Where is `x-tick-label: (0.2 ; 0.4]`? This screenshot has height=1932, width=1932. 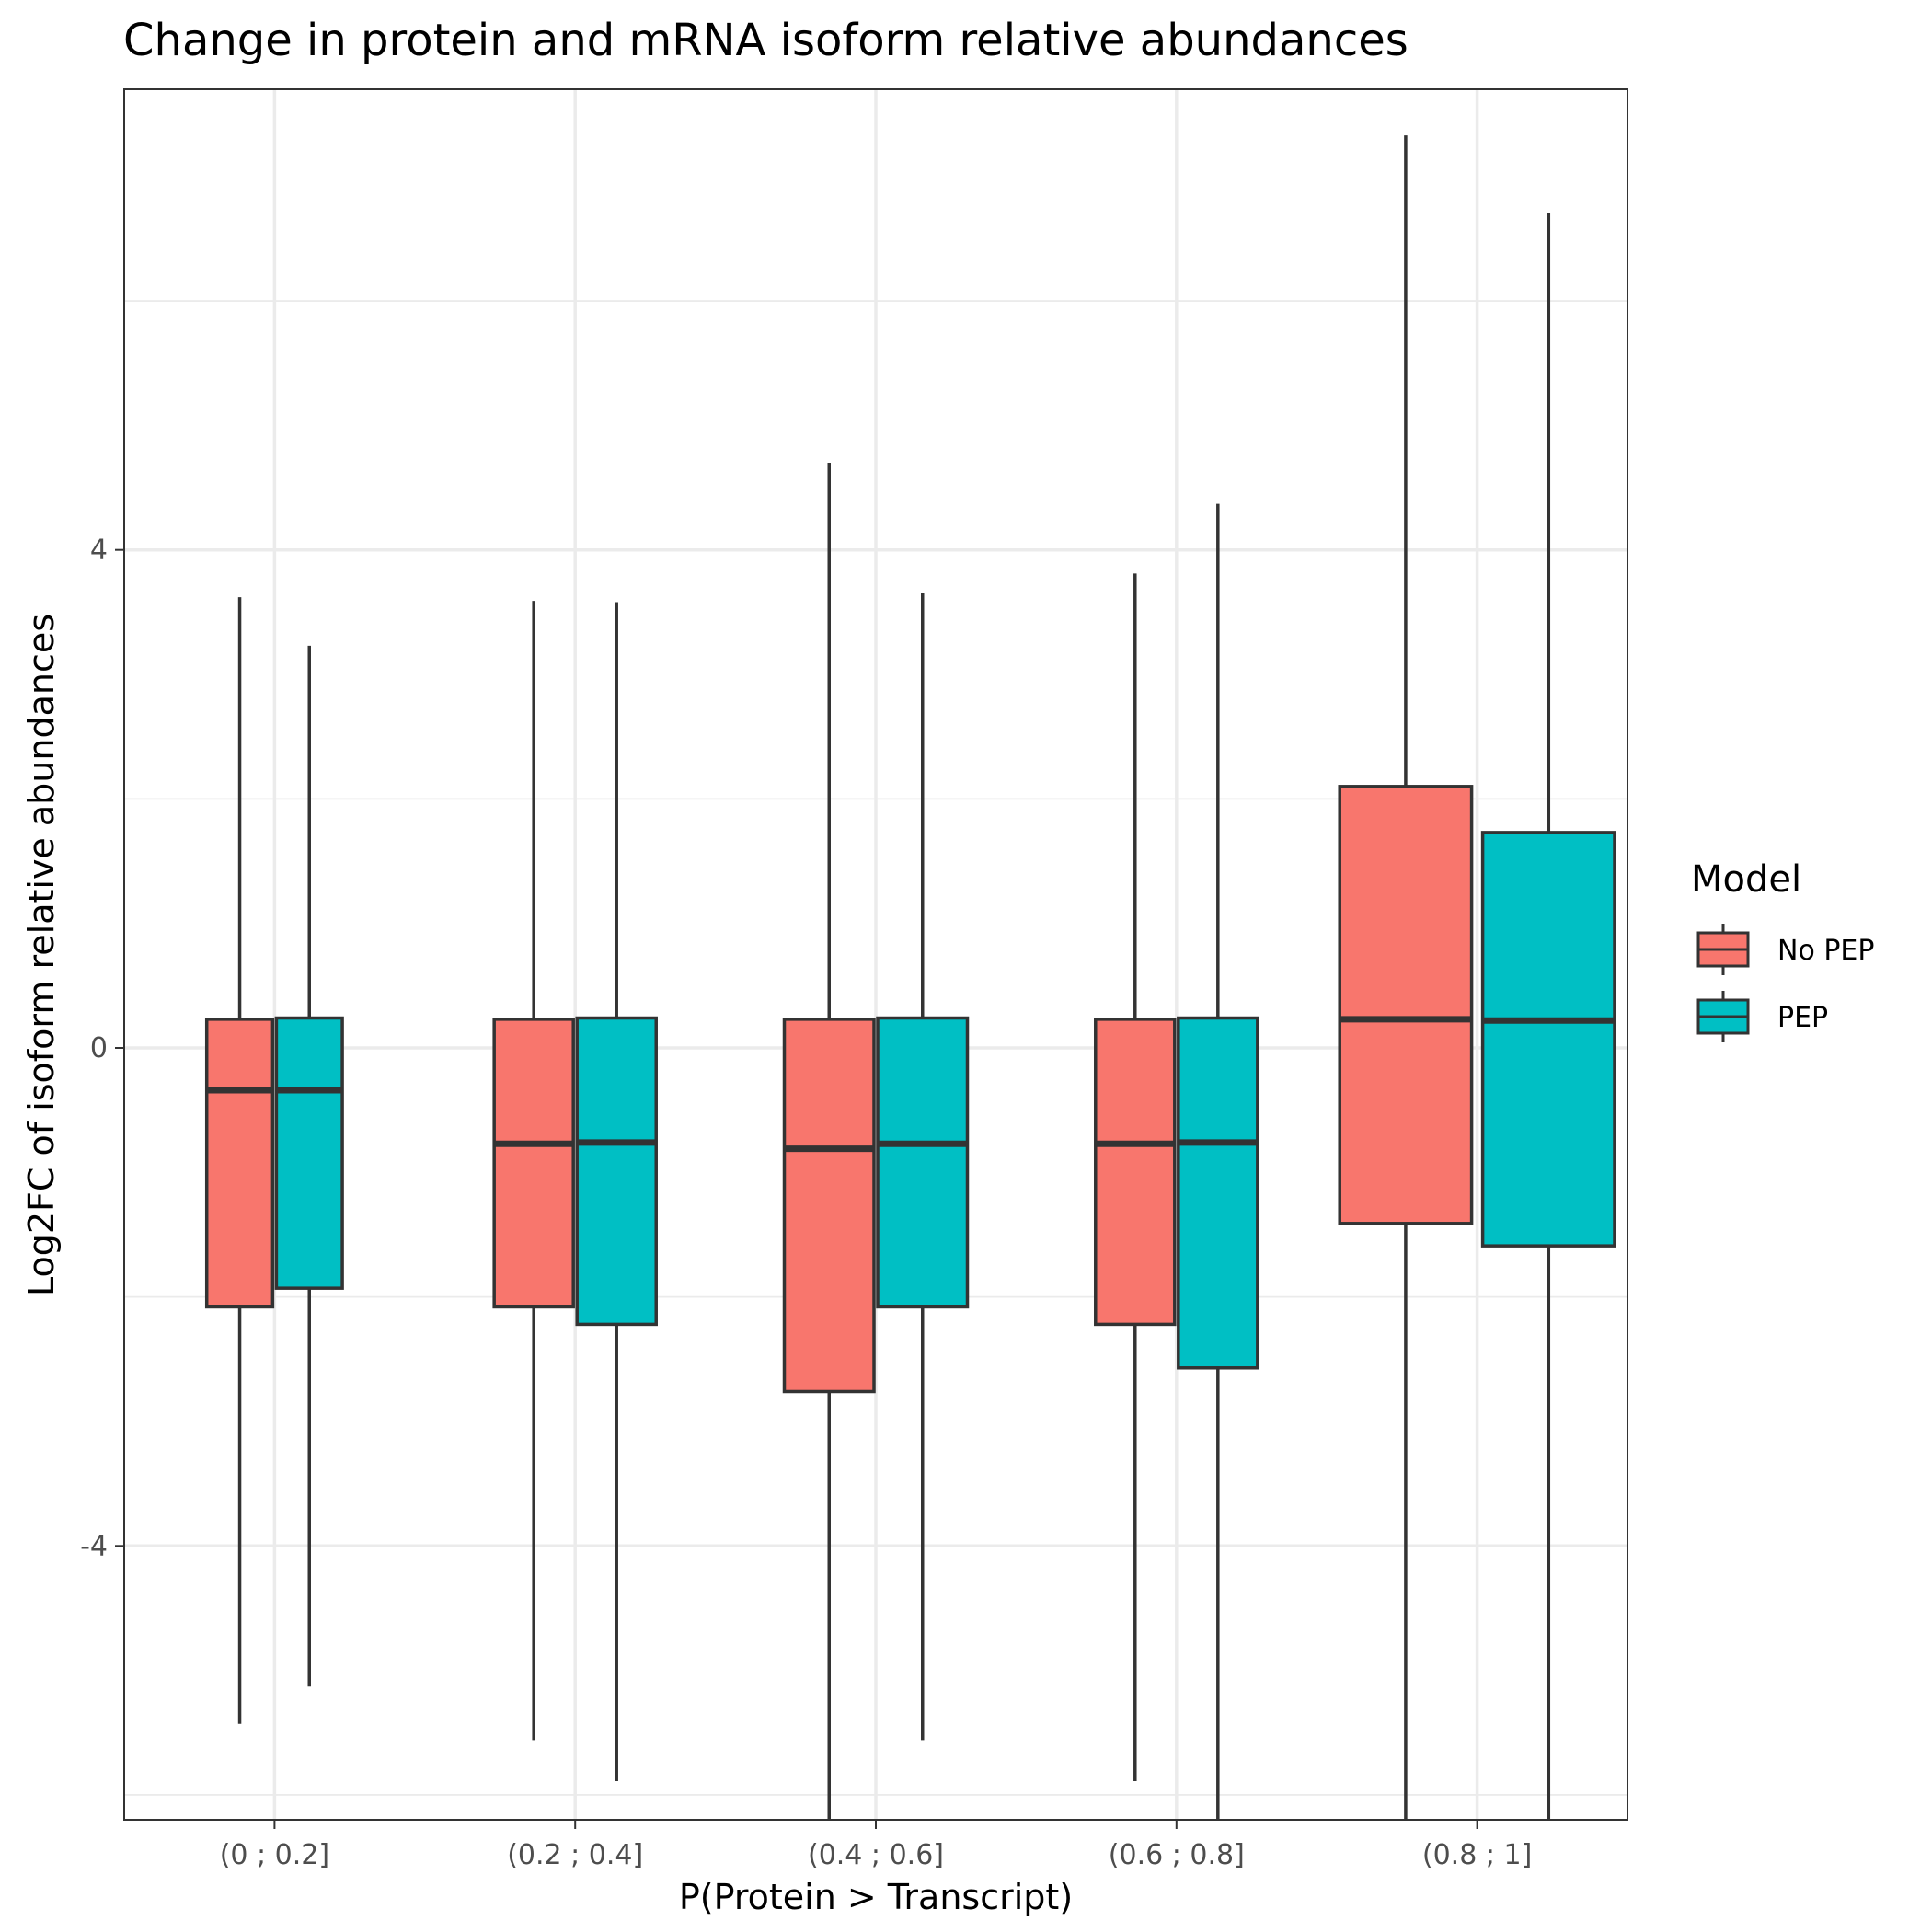 x-tick-label: (0.2 ; 0.4] is located at coordinates (575, 1855).